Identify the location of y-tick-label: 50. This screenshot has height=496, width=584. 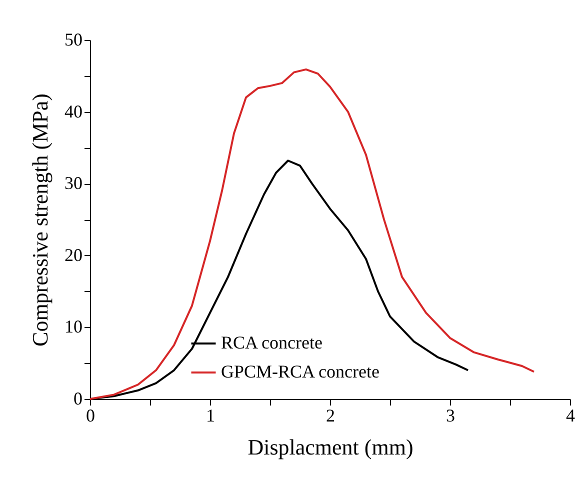
(73, 40).